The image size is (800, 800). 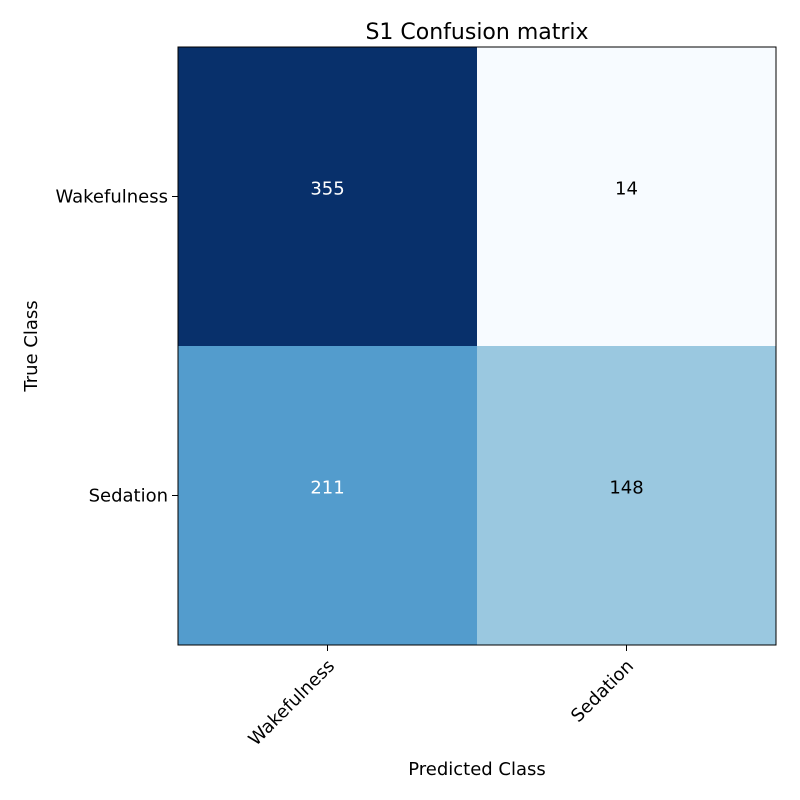 I want to click on y-tick-label: Sedation, so click(x=128, y=496).